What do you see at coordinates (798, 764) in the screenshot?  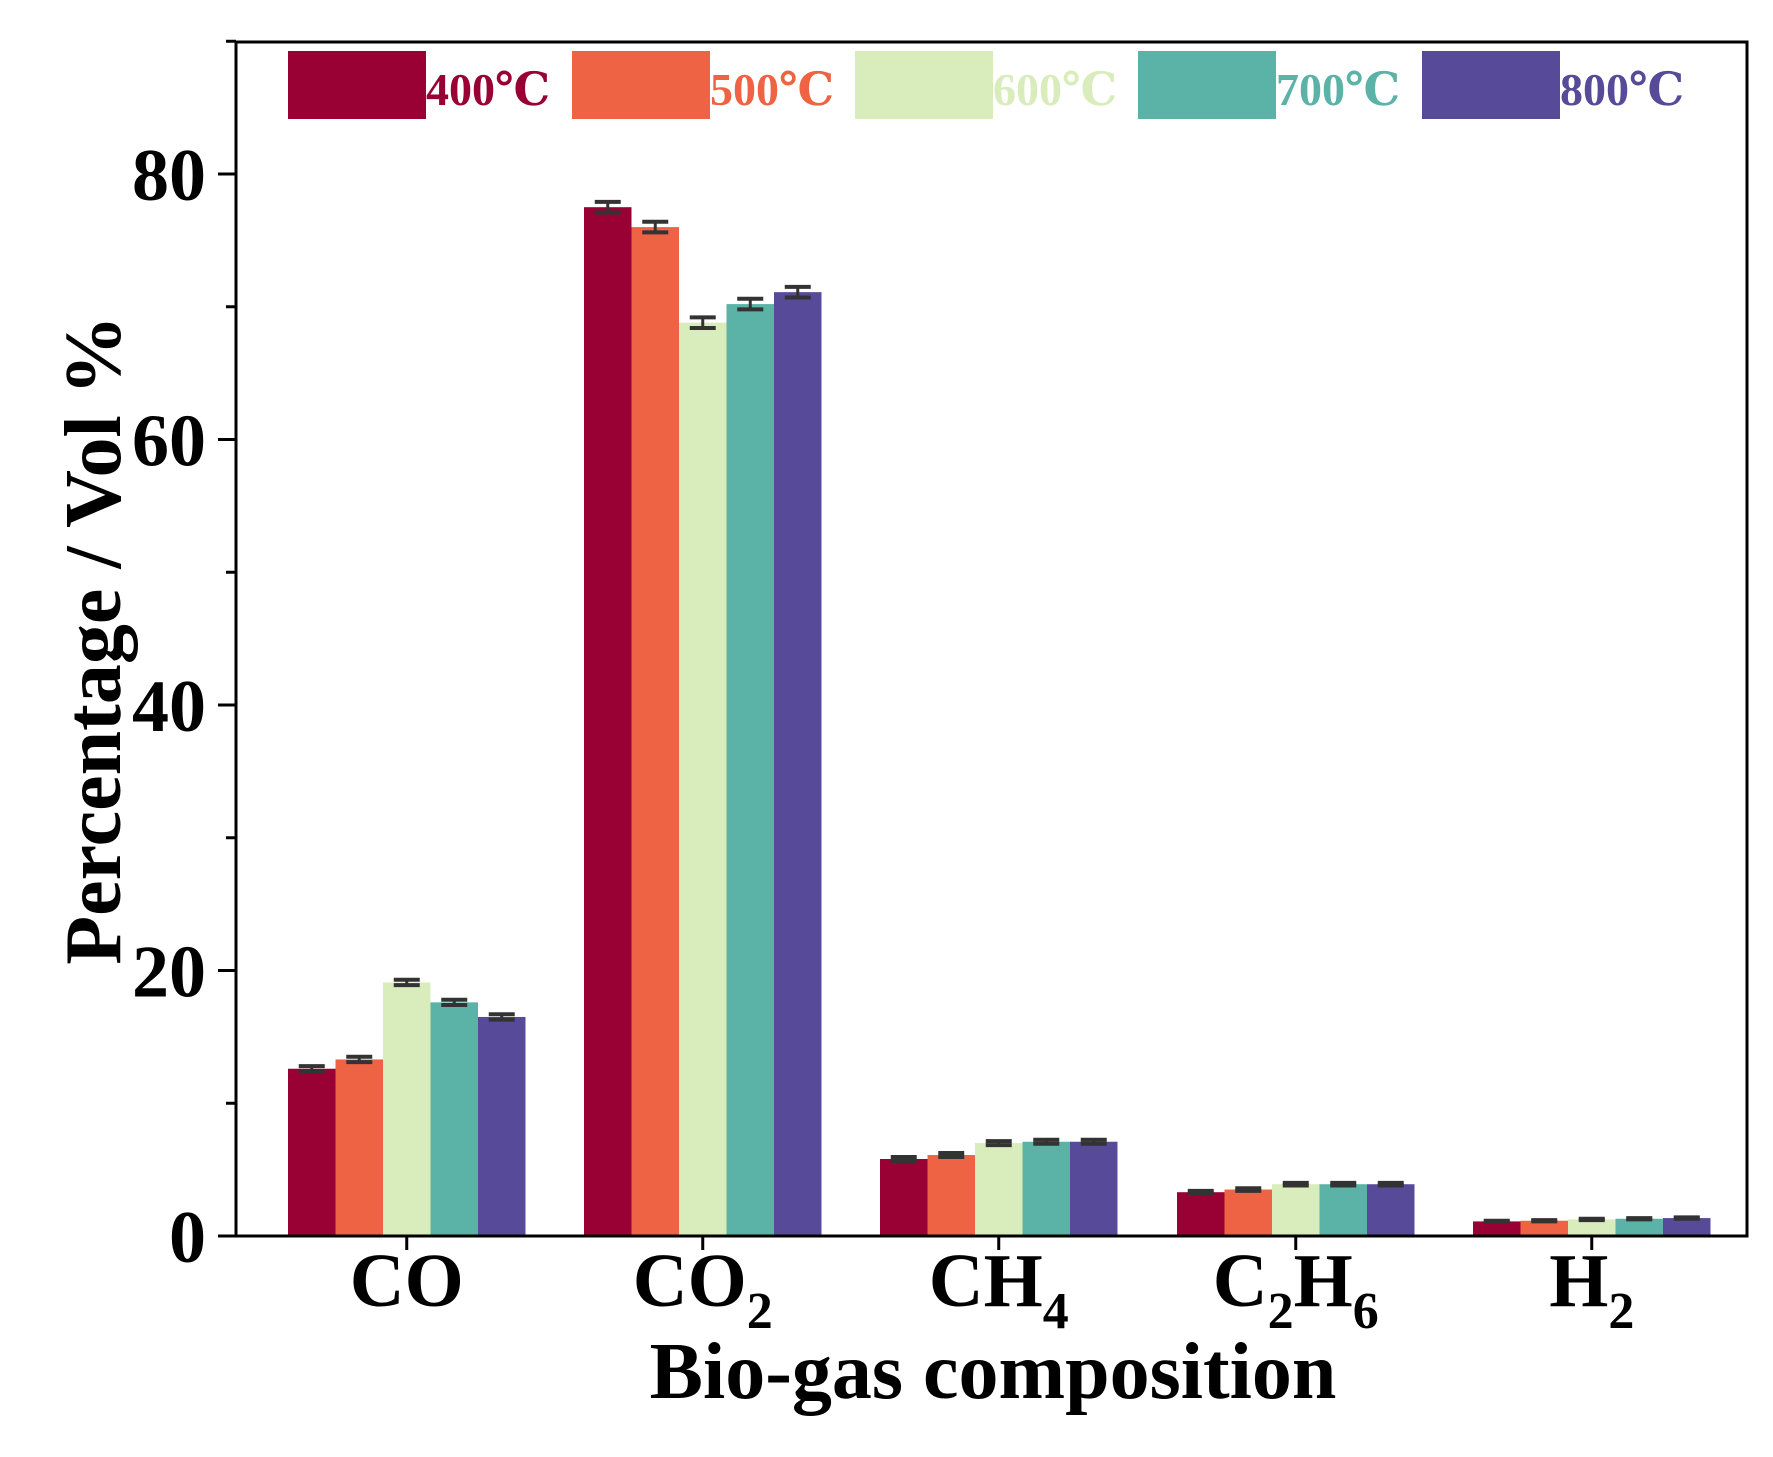 I see `bar-800-cat1` at bounding box center [798, 764].